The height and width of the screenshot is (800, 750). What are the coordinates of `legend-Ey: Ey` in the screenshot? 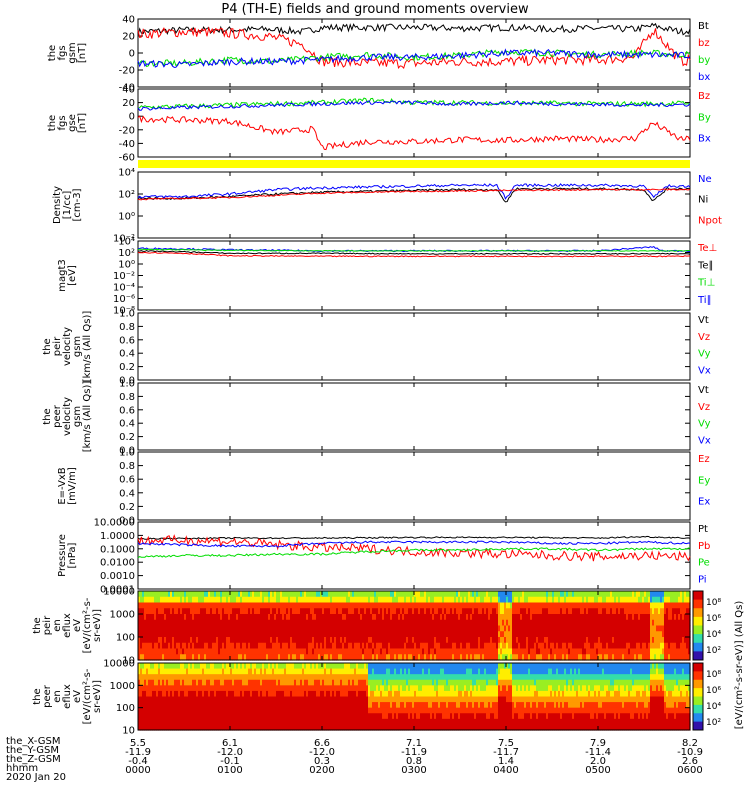 It's located at (704, 480).